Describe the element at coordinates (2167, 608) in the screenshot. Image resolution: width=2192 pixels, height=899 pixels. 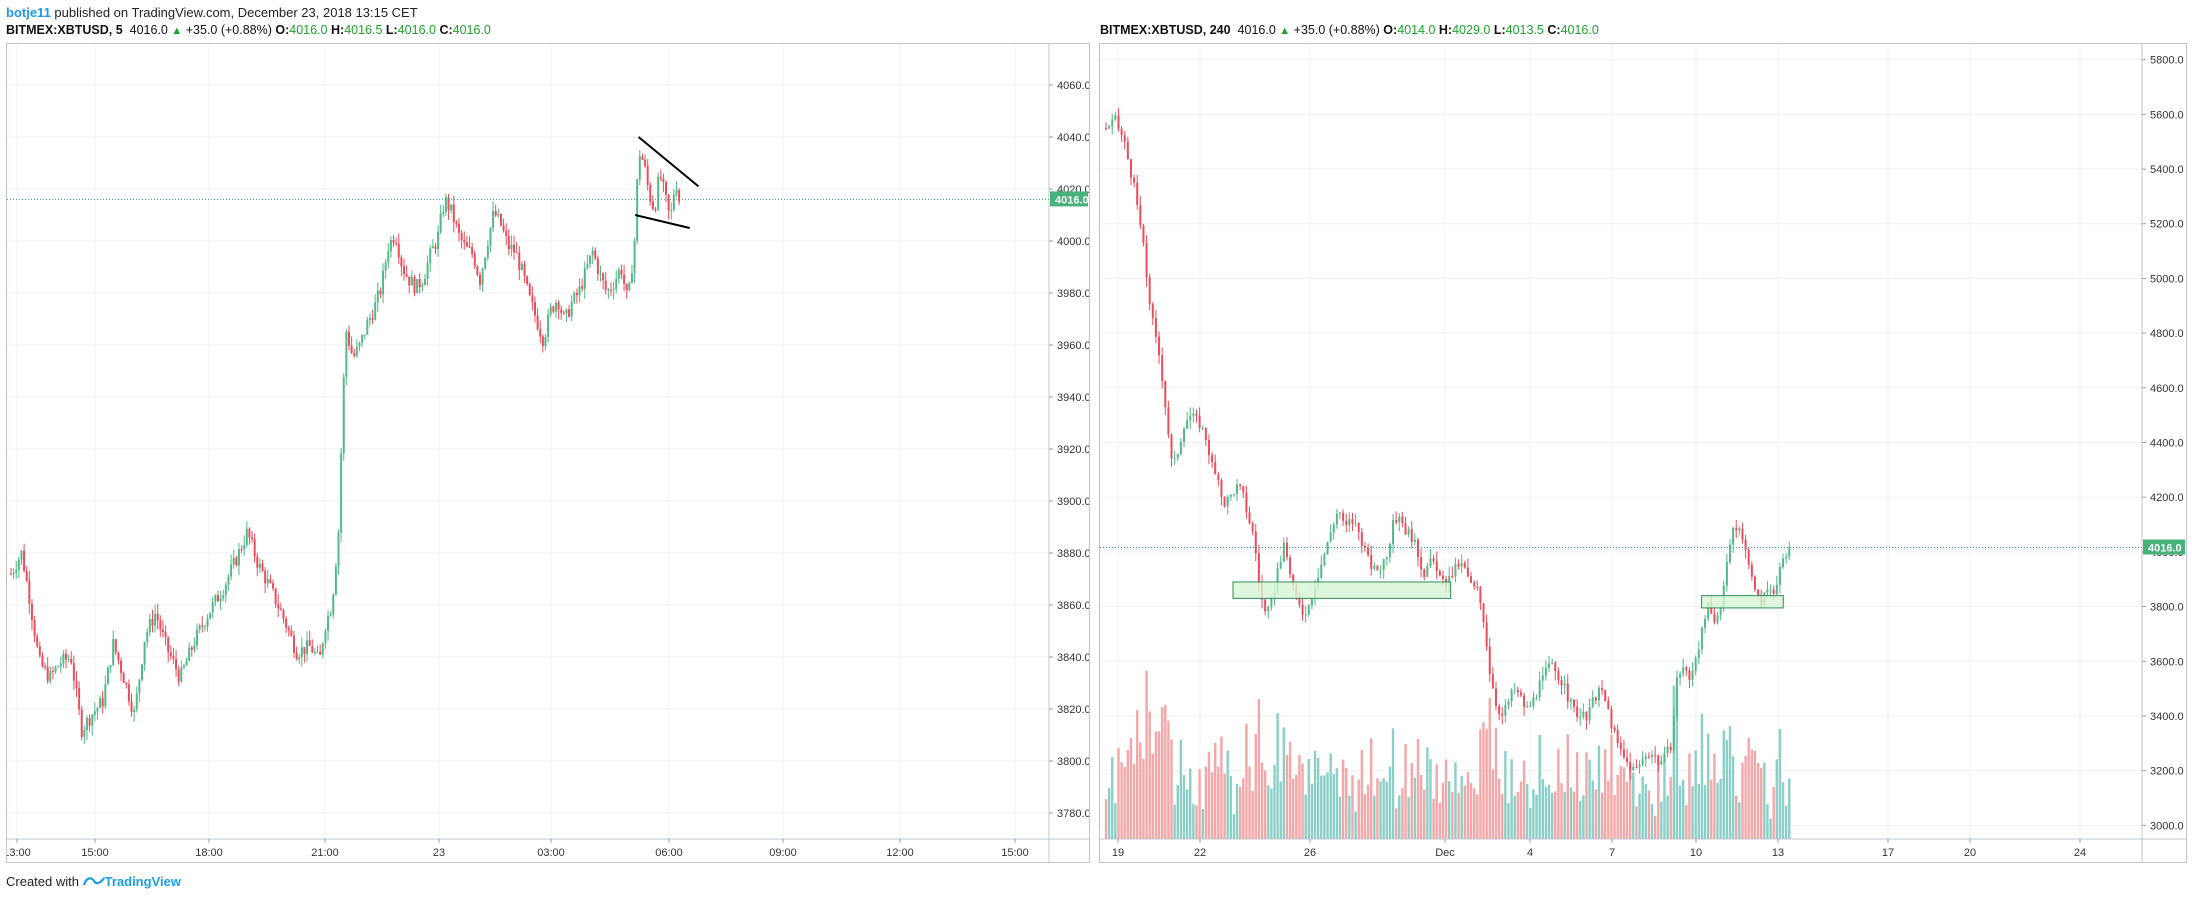
I see `y-tick-label: 3800.0` at that location.